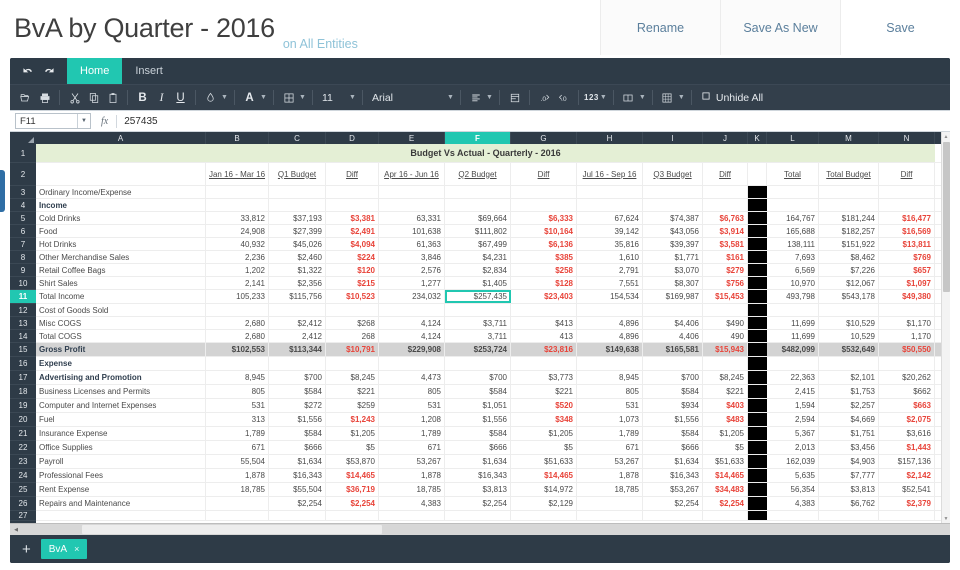 The image size is (960, 570). I want to click on cell-J3, so click(725, 192).